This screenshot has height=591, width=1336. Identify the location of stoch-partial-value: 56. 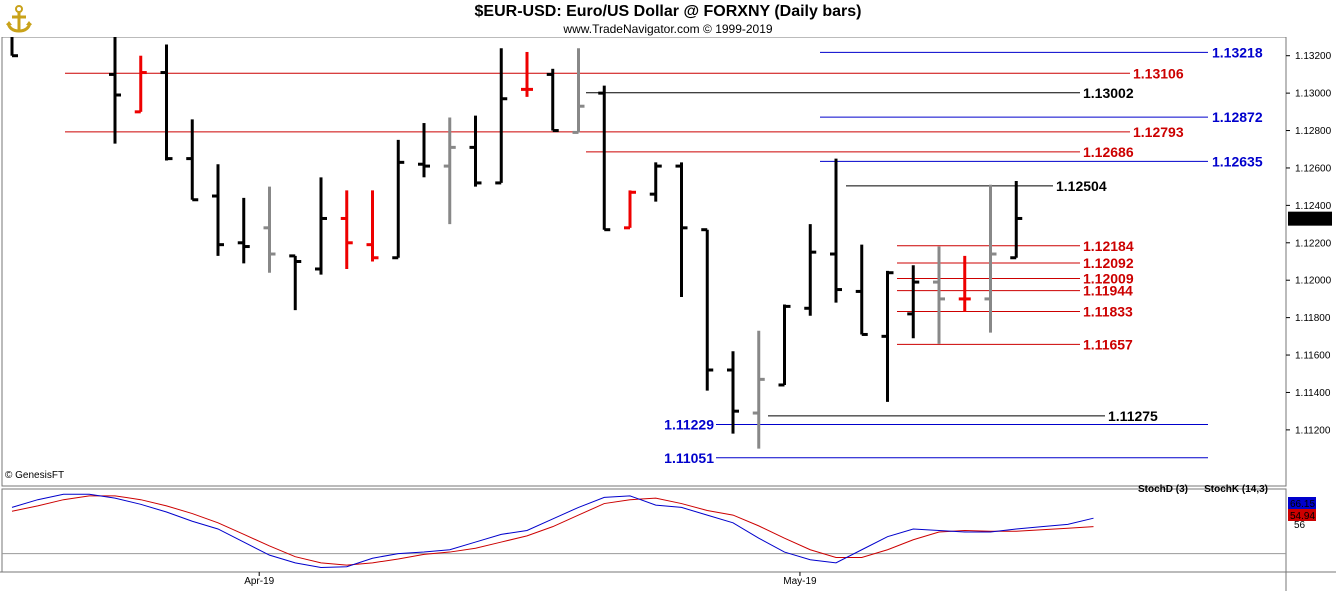
(1300, 525).